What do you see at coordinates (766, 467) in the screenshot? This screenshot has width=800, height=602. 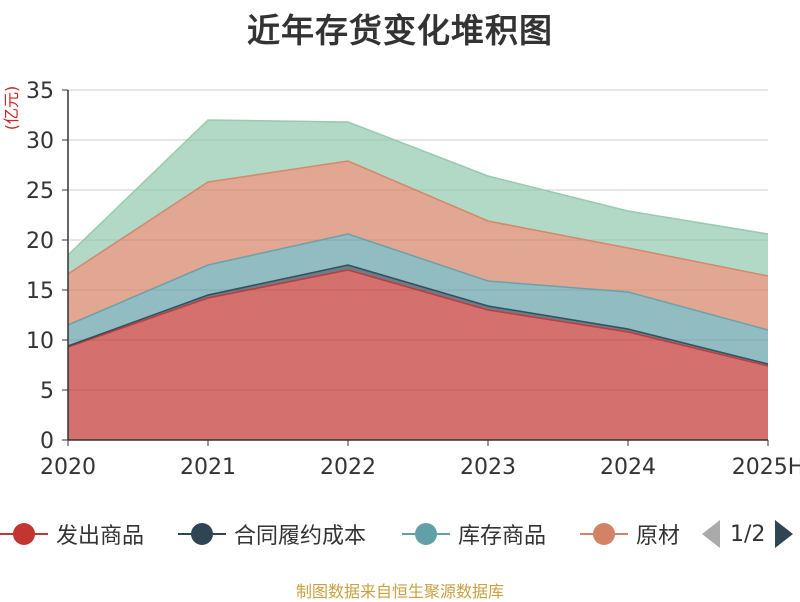 I see `x-tick-label-5: 2025H` at bounding box center [766, 467].